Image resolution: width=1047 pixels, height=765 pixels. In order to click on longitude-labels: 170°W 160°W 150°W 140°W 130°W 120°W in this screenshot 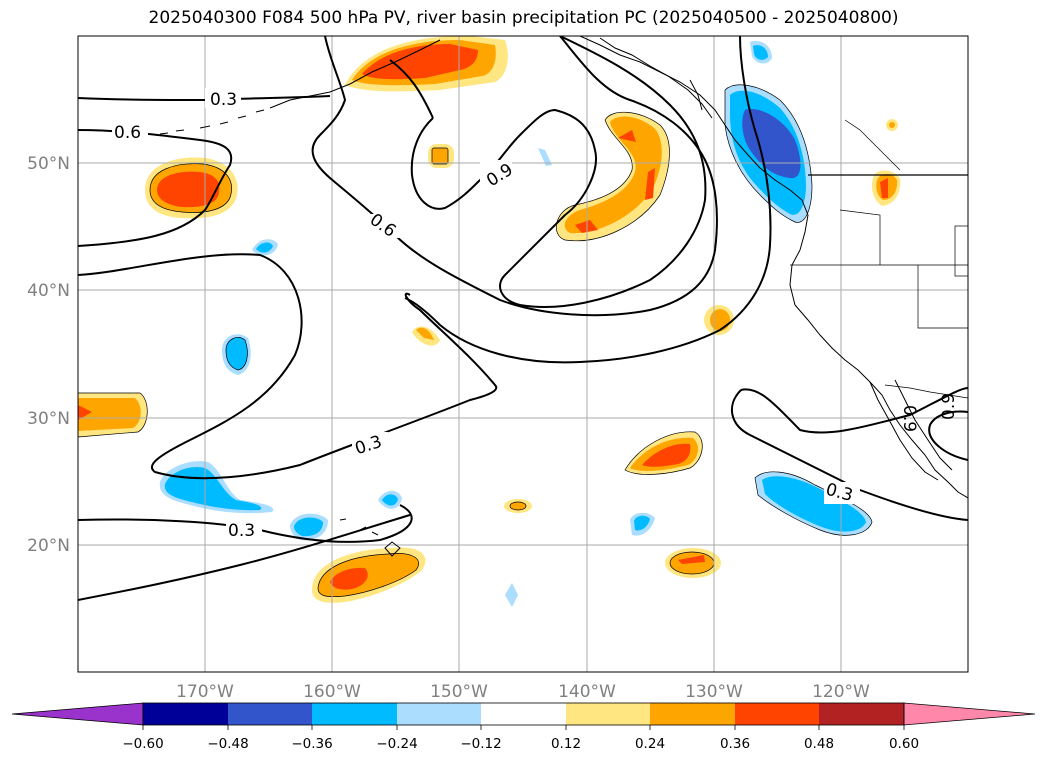, I will do `click(523, 692)`.